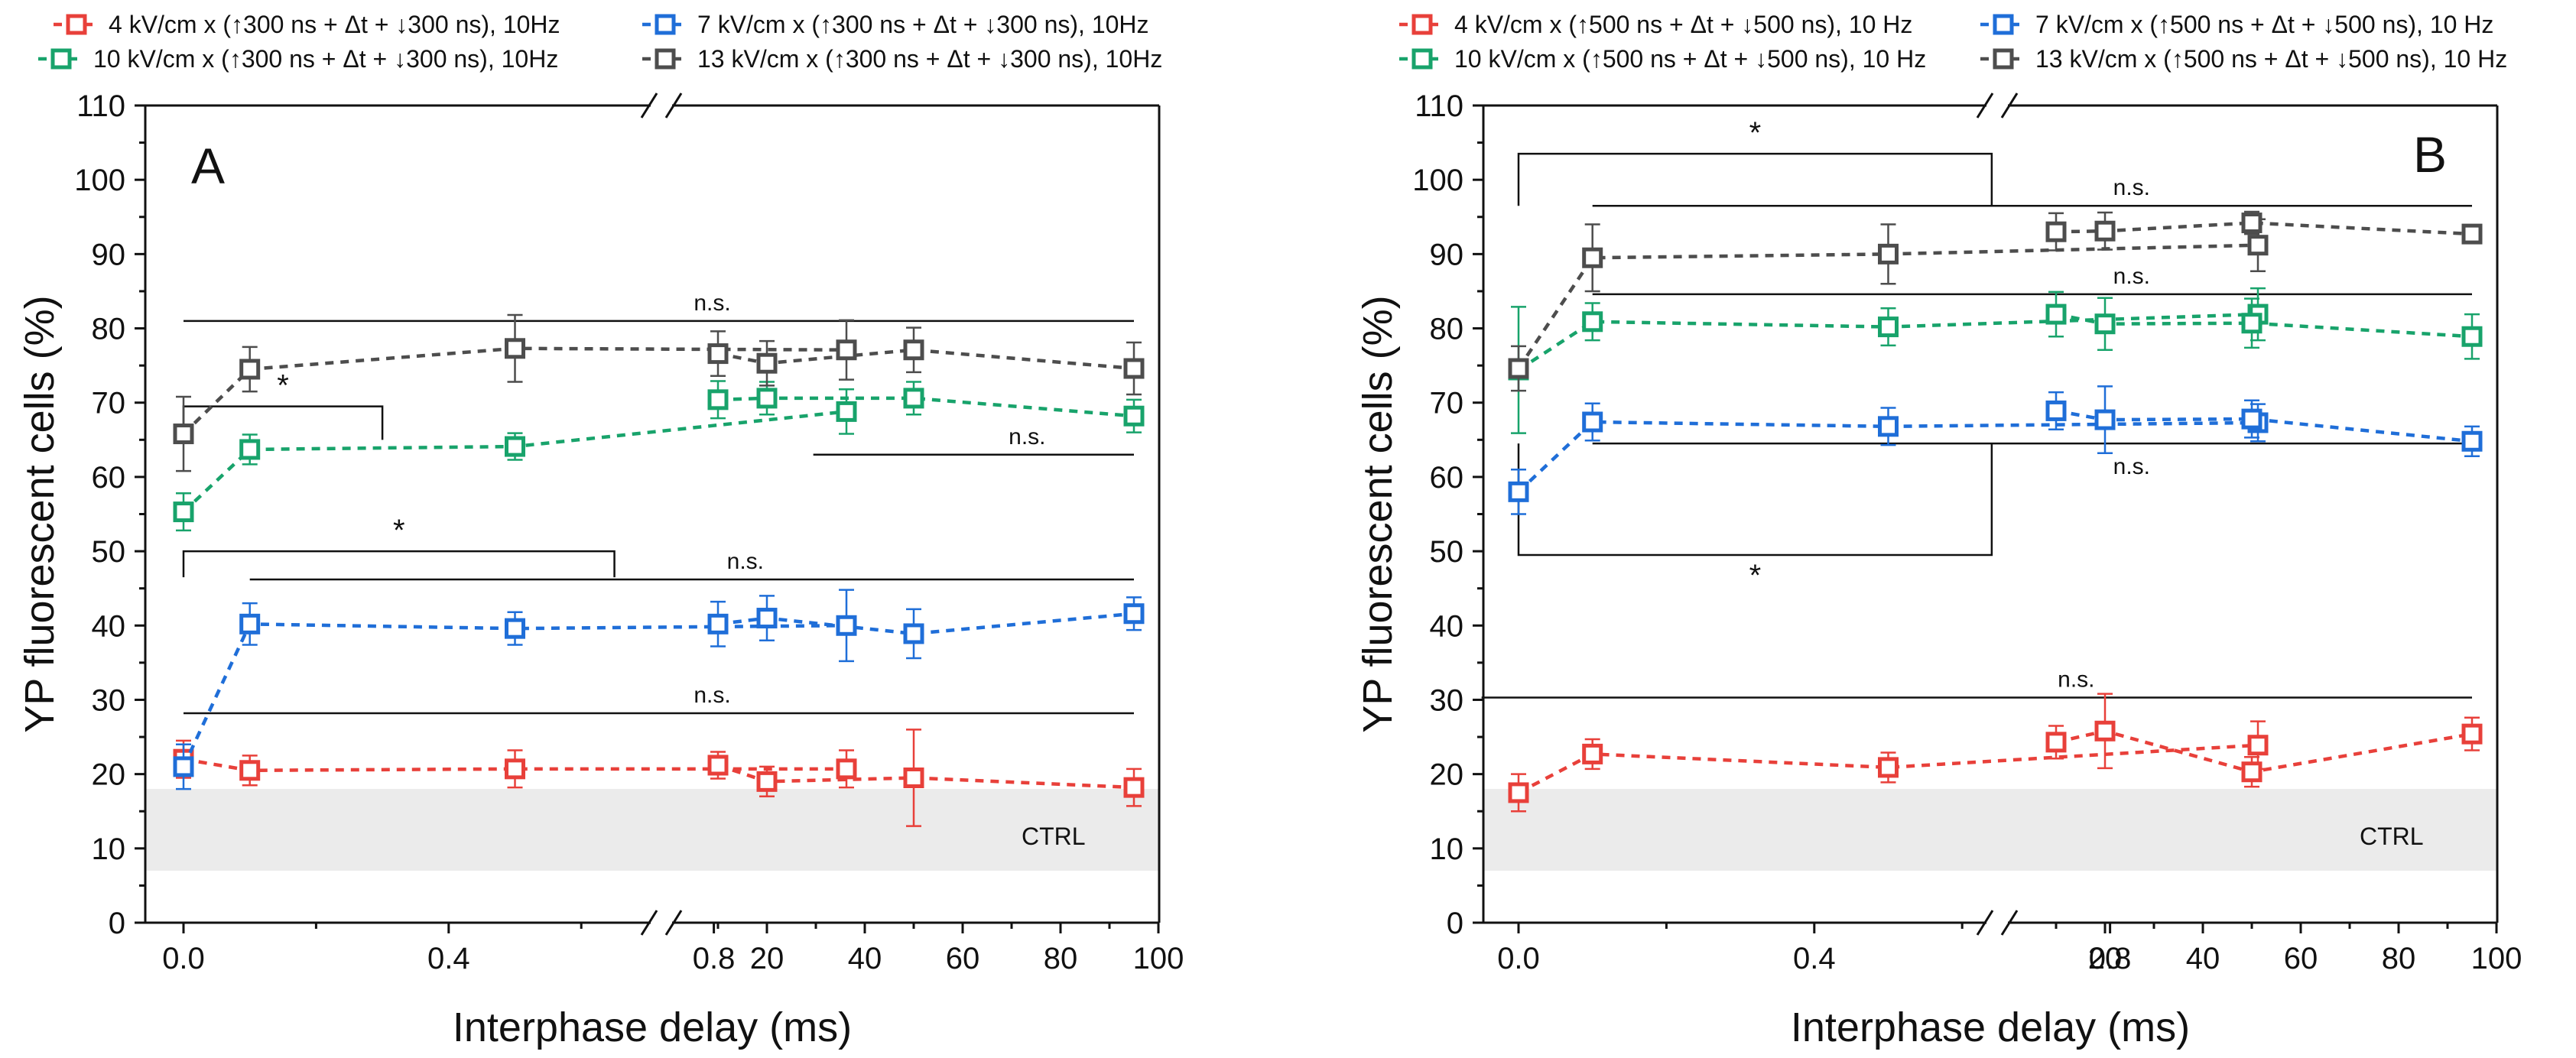  Describe the element at coordinates (2496, 958) in the screenshot. I see `x-tick-label: 100` at that location.